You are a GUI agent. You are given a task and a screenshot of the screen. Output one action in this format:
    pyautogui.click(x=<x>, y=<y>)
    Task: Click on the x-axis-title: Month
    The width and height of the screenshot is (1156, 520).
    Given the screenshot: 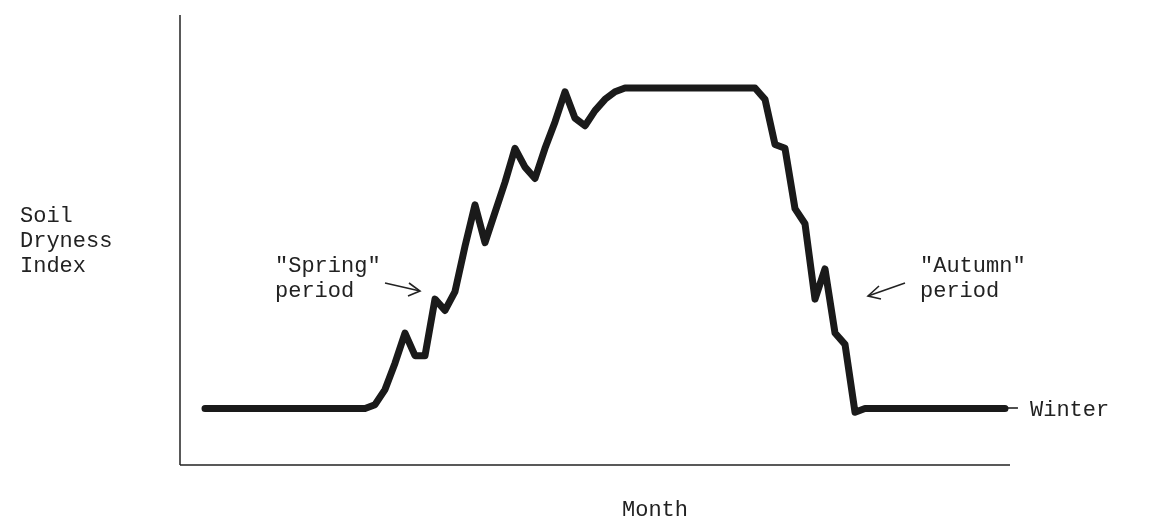 What is the action you would take?
    pyautogui.click(x=655, y=509)
    